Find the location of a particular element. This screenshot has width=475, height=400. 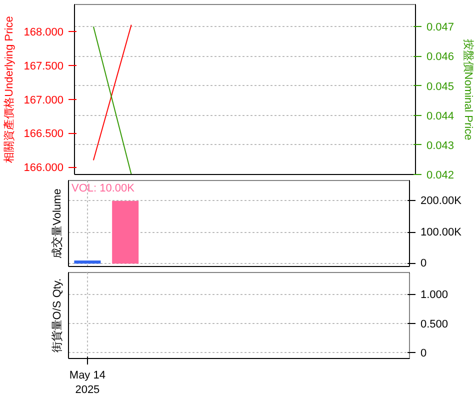

text: 街貨量O/S Qty. is located at coordinates (57, 315).